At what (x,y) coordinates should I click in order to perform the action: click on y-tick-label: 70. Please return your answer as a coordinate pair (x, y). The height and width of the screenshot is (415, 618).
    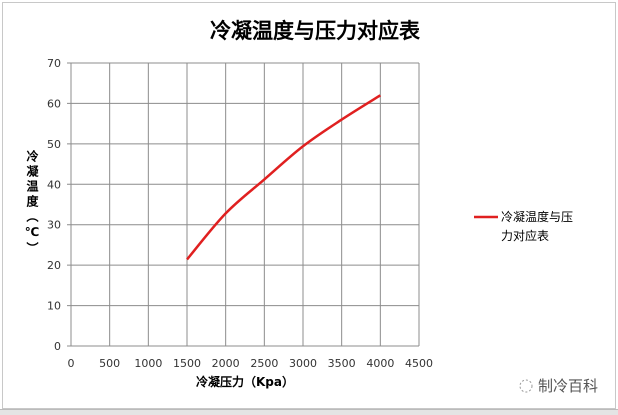
    Looking at the image, I should click on (54, 63).